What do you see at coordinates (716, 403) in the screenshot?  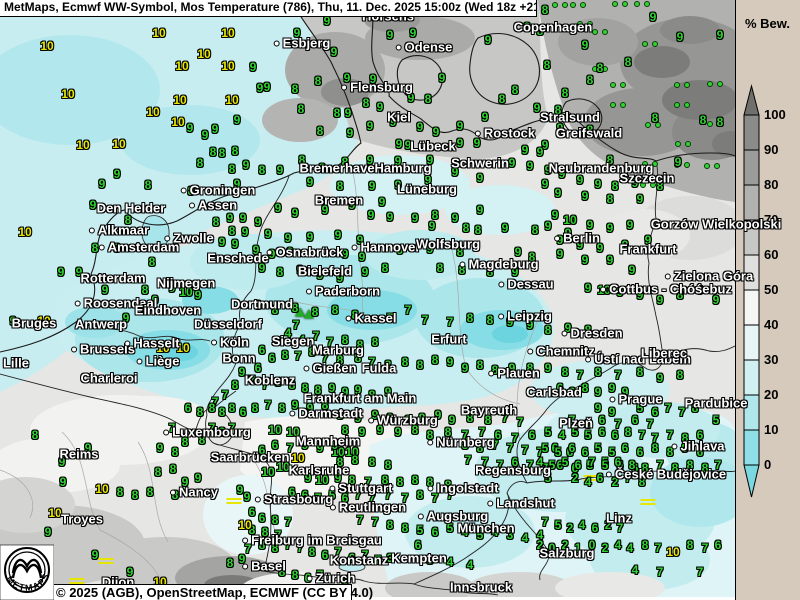 I see `city-label: Pardubice` at bounding box center [716, 403].